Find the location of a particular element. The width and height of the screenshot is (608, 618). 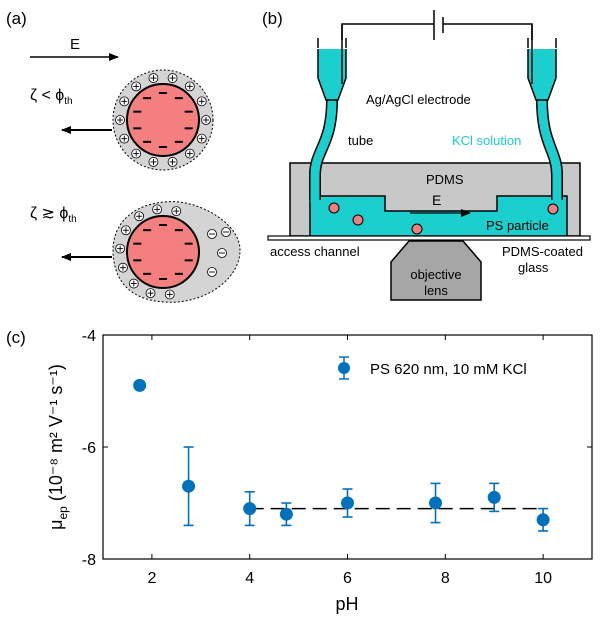

particle-diagram-bottom is located at coordinates (176, 252).